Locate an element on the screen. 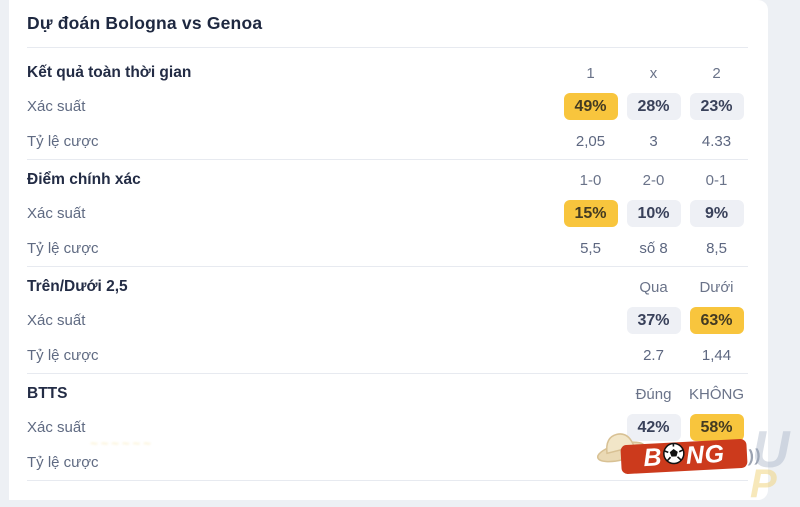 The height and width of the screenshot is (507, 800). column-headers: 1-0 2-0 0-1 is located at coordinates (653, 180).